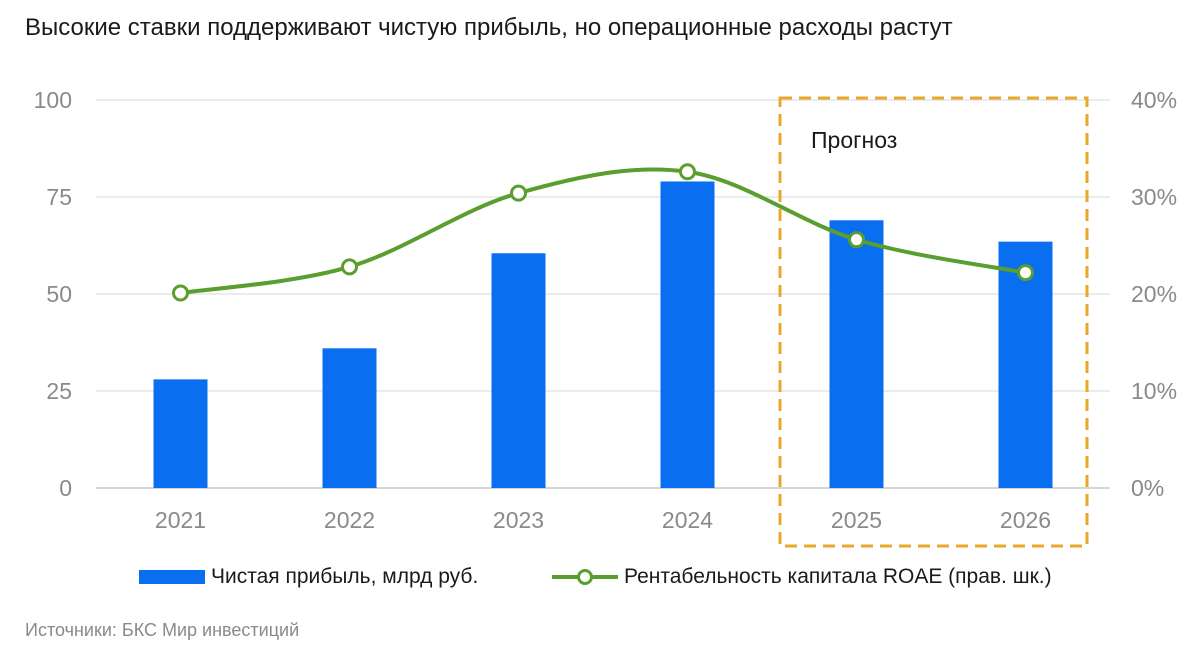 Image resolution: width=1200 pixels, height=652 pixels. What do you see at coordinates (65, 488) in the screenshot?
I see `left-tick-label: 0` at bounding box center [65, 488].